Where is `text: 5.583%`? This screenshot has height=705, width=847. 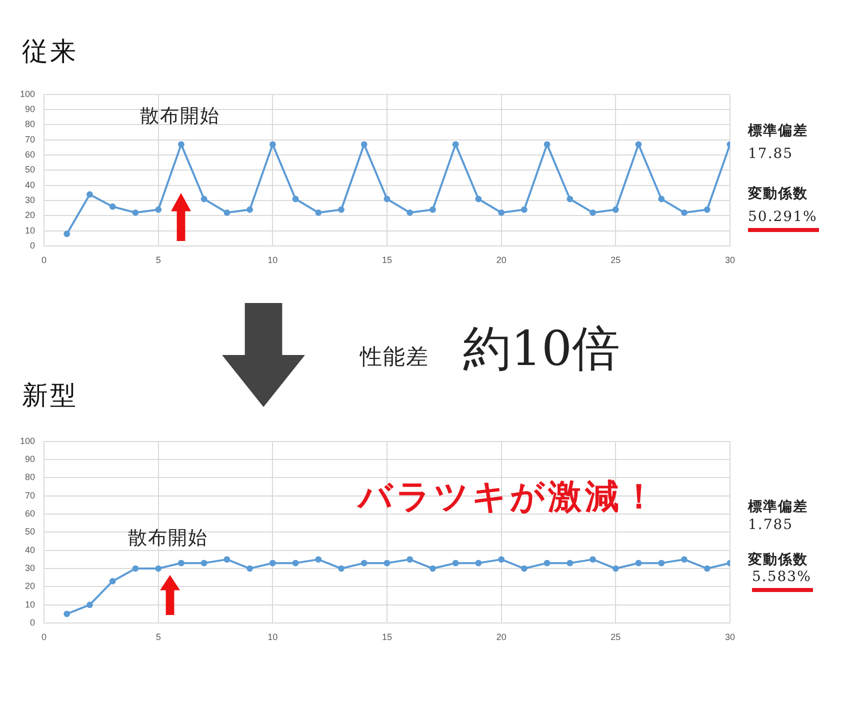
text: 5.583% is located at coordinates (783, 580).